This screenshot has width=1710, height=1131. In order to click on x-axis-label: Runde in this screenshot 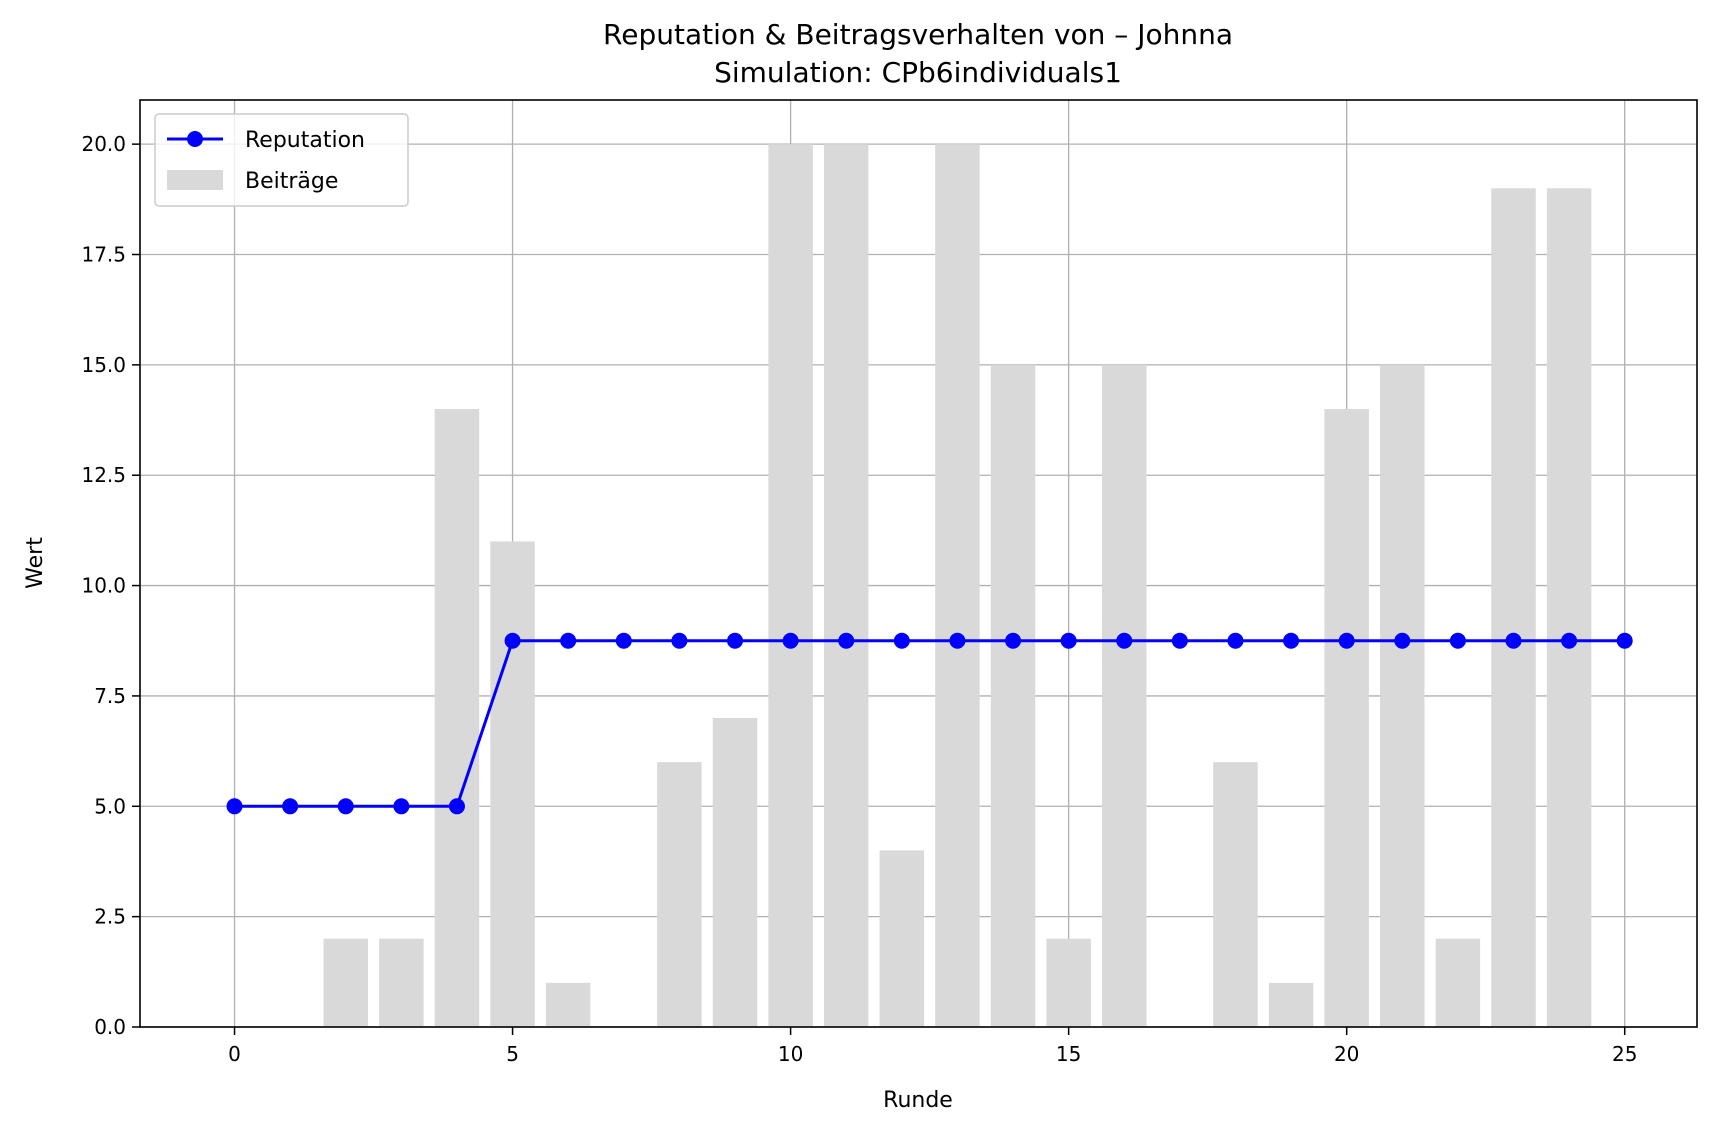, I will do `click(918, 1100)`.